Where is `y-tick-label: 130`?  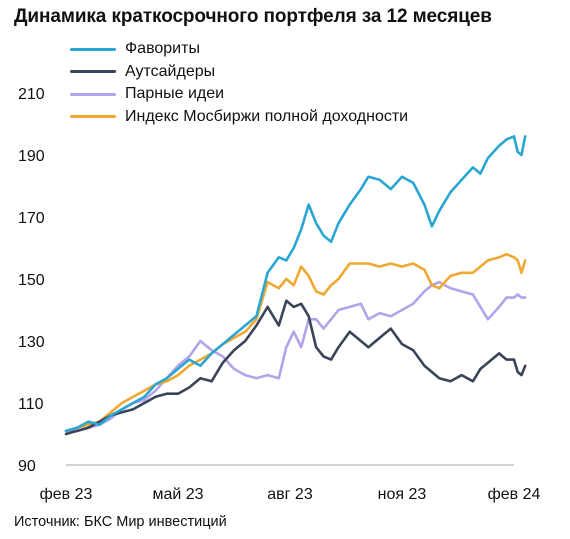
y-tick-label: 130 is located at coordinates (31, 342).